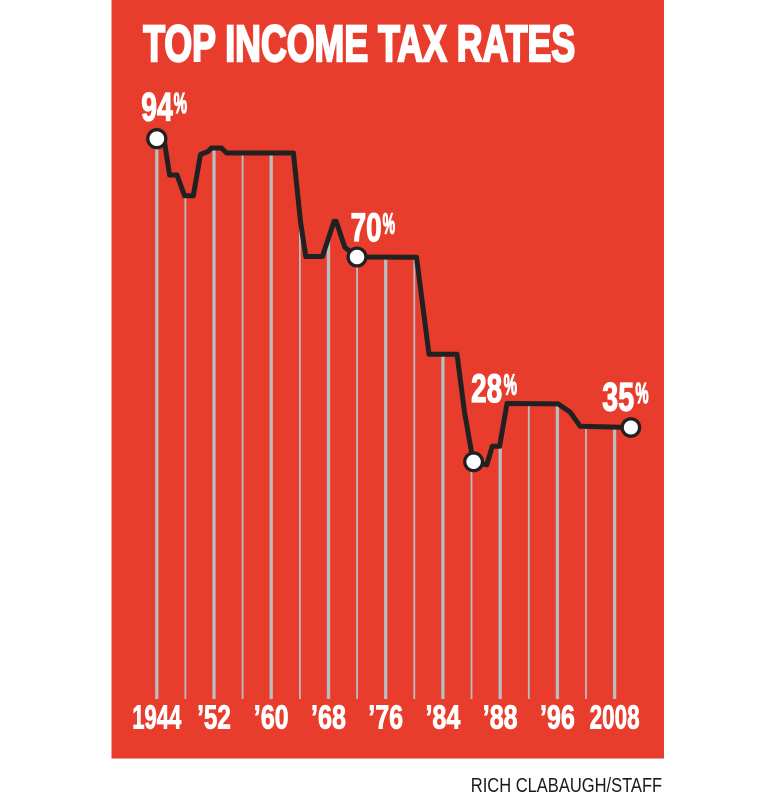  I want to click on svg-text: RICH CLABAUGH/STAFF, so click(566, 786).